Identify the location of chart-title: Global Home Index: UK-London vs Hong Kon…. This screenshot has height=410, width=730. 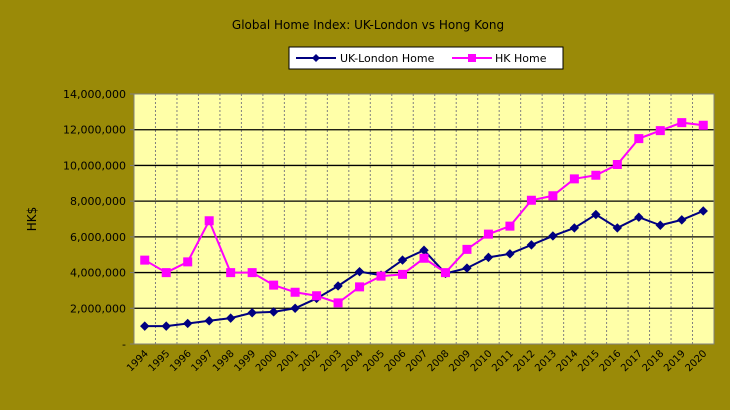
(368, 25).